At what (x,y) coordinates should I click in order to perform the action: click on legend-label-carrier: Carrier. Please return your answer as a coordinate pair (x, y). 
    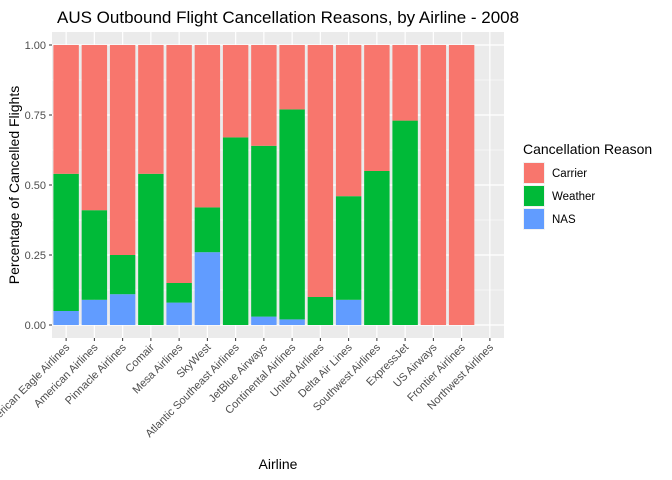
    Looking at the image, I should click on (569, 174).